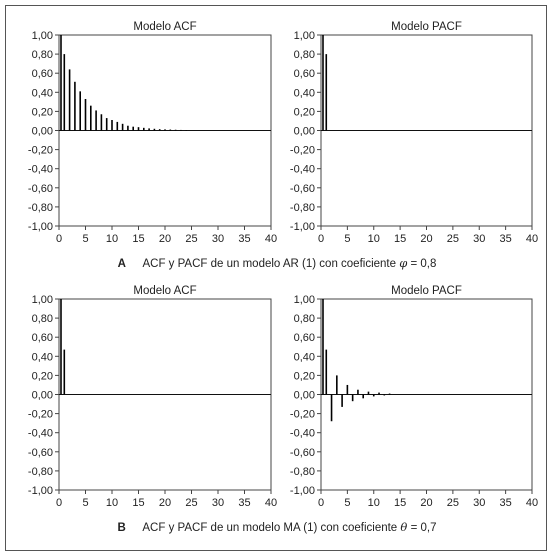 This screenshot has width=554, height=559. What do you see at coordinates (112, 503) in the screenshot?
I see `chart-3-xtick-label: 10` at bounding box center [112, 503].